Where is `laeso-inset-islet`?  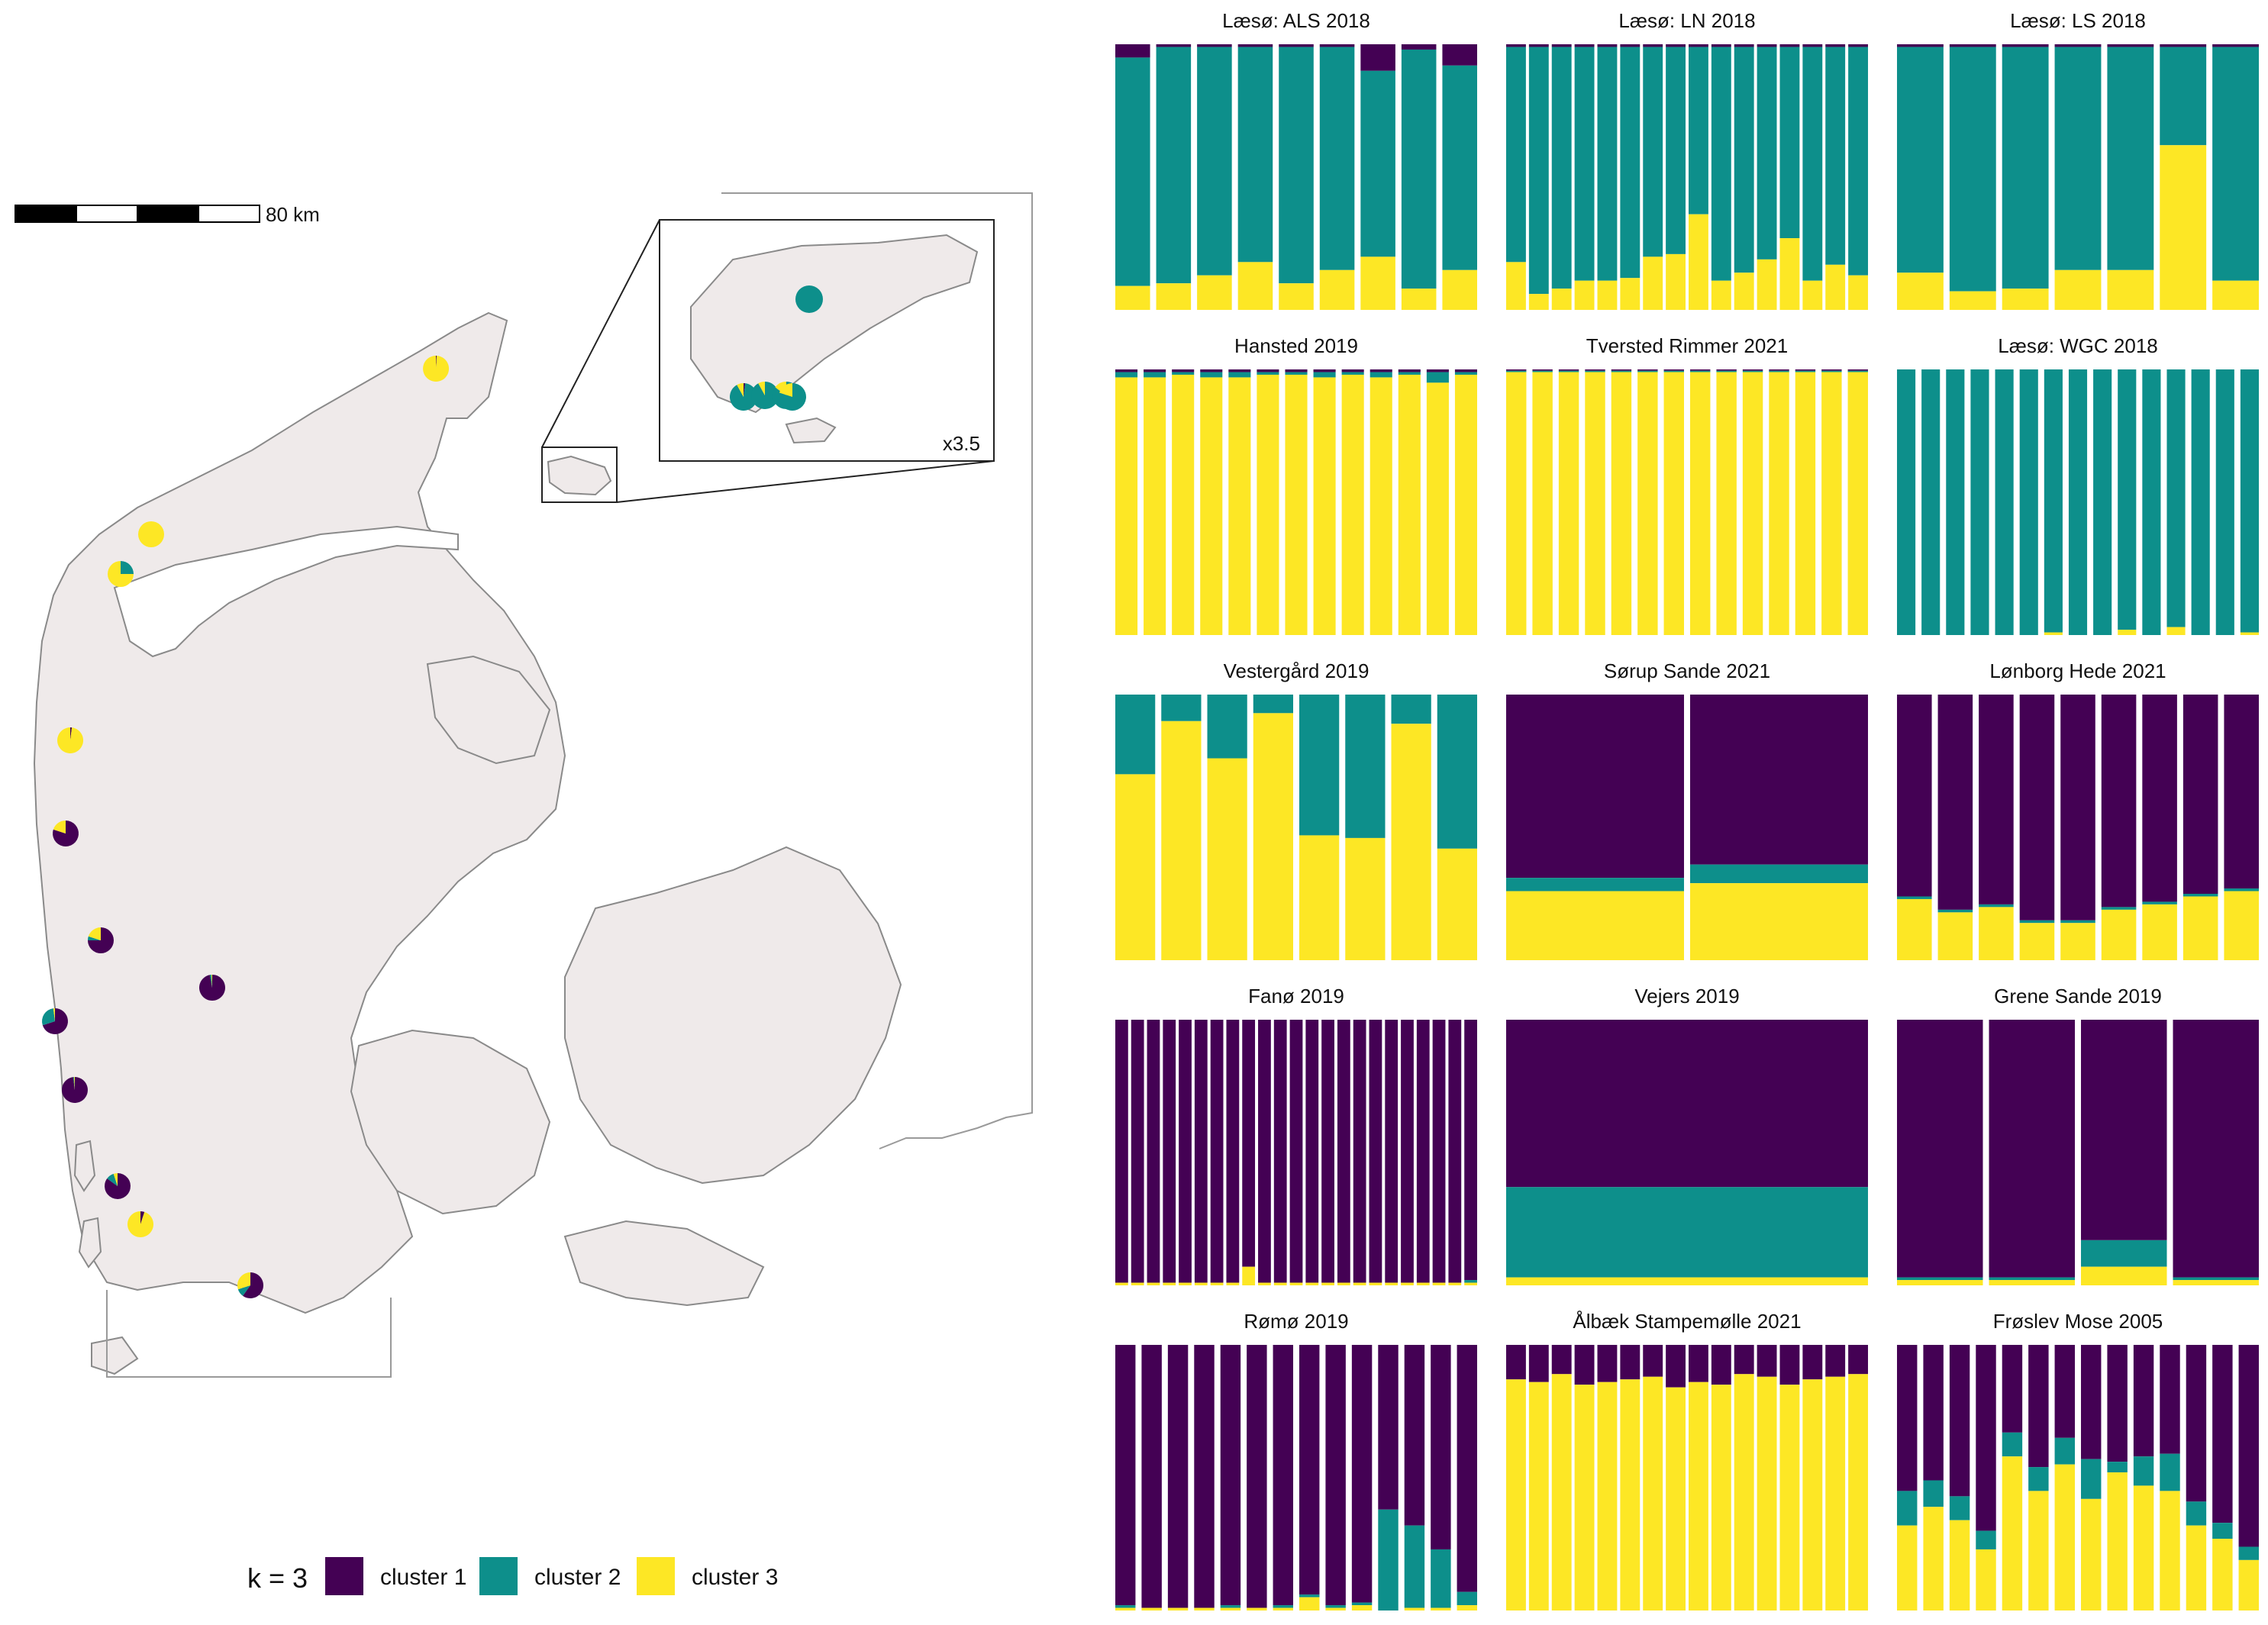
laeso-inset-islet is located at coordinates (811, 430).